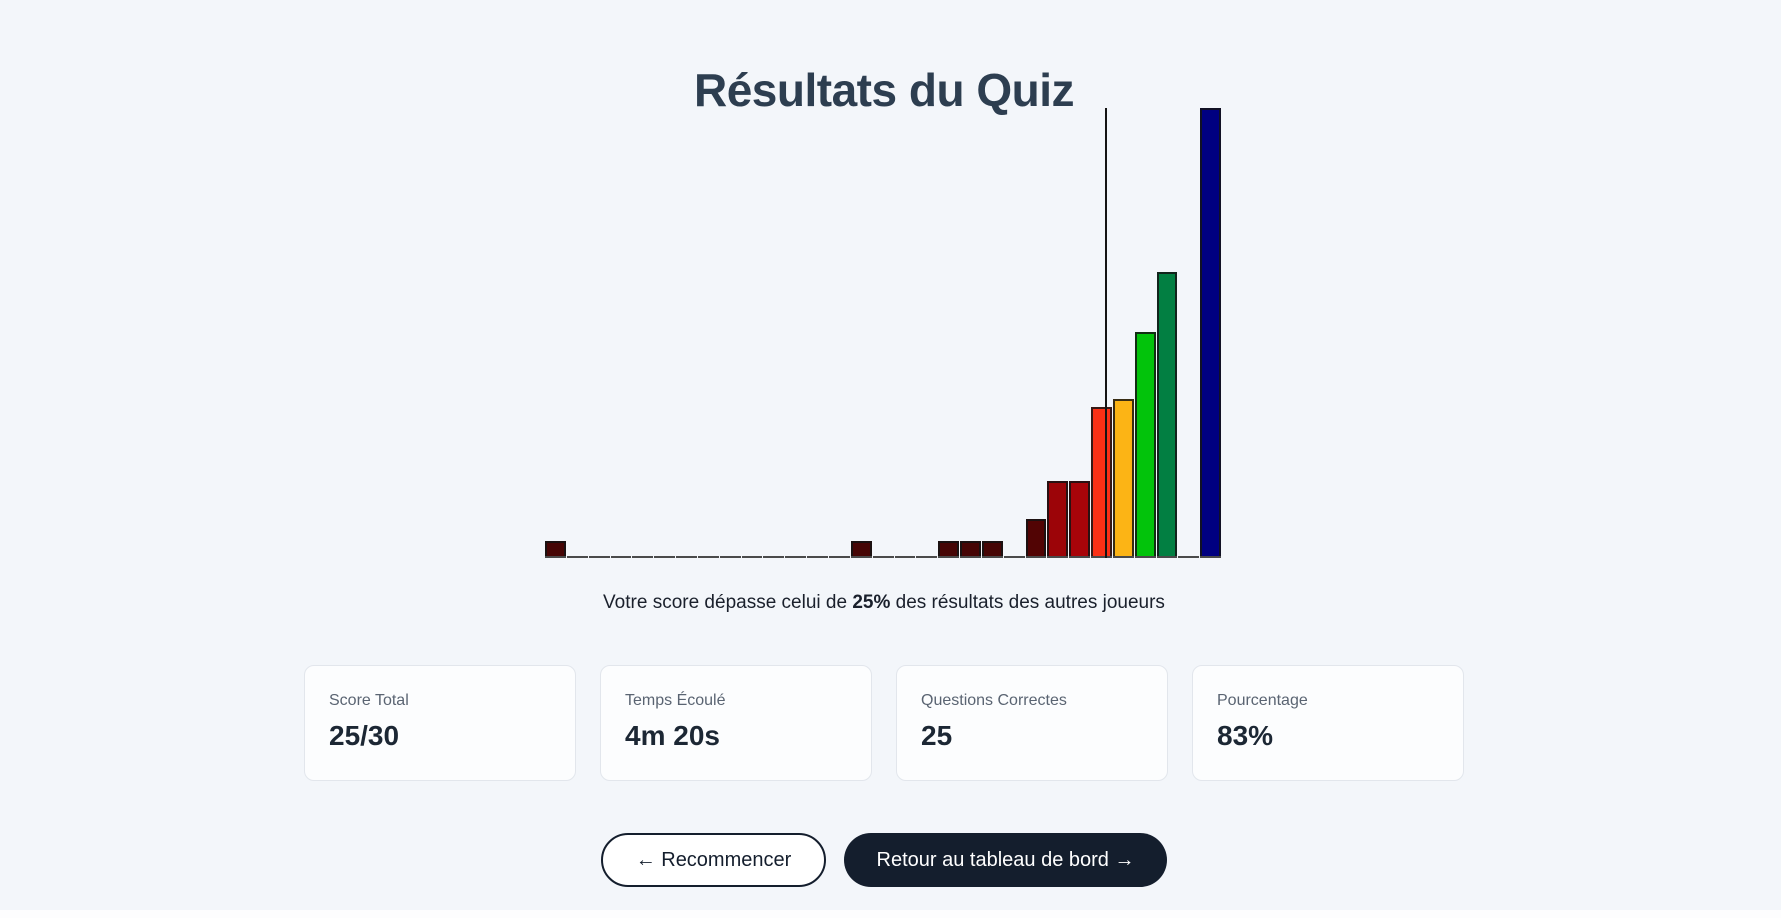 The height and width of the screenshot is (918, 1781). What do you see at coordinates (1106, 333) in the screenshot?
I see `score-marker-line` at bounding box center [1106, 333].